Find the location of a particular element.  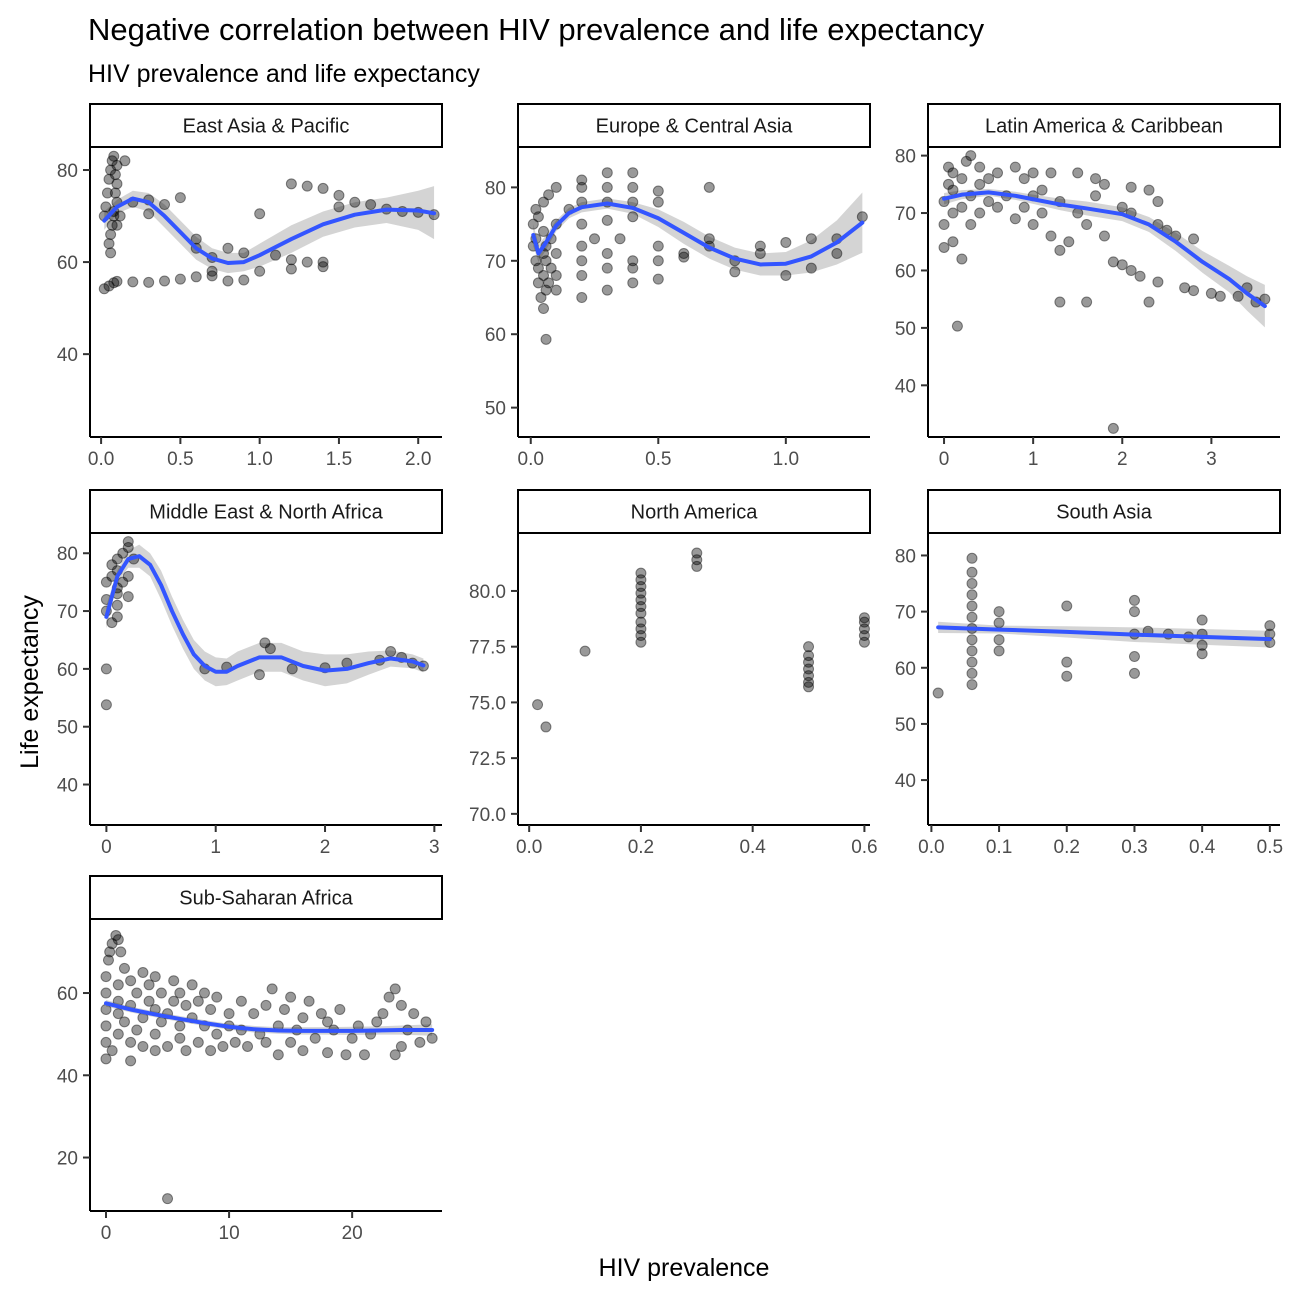

facet-strip-label: East Asia & Pacific is located at coordinates (266, 127).